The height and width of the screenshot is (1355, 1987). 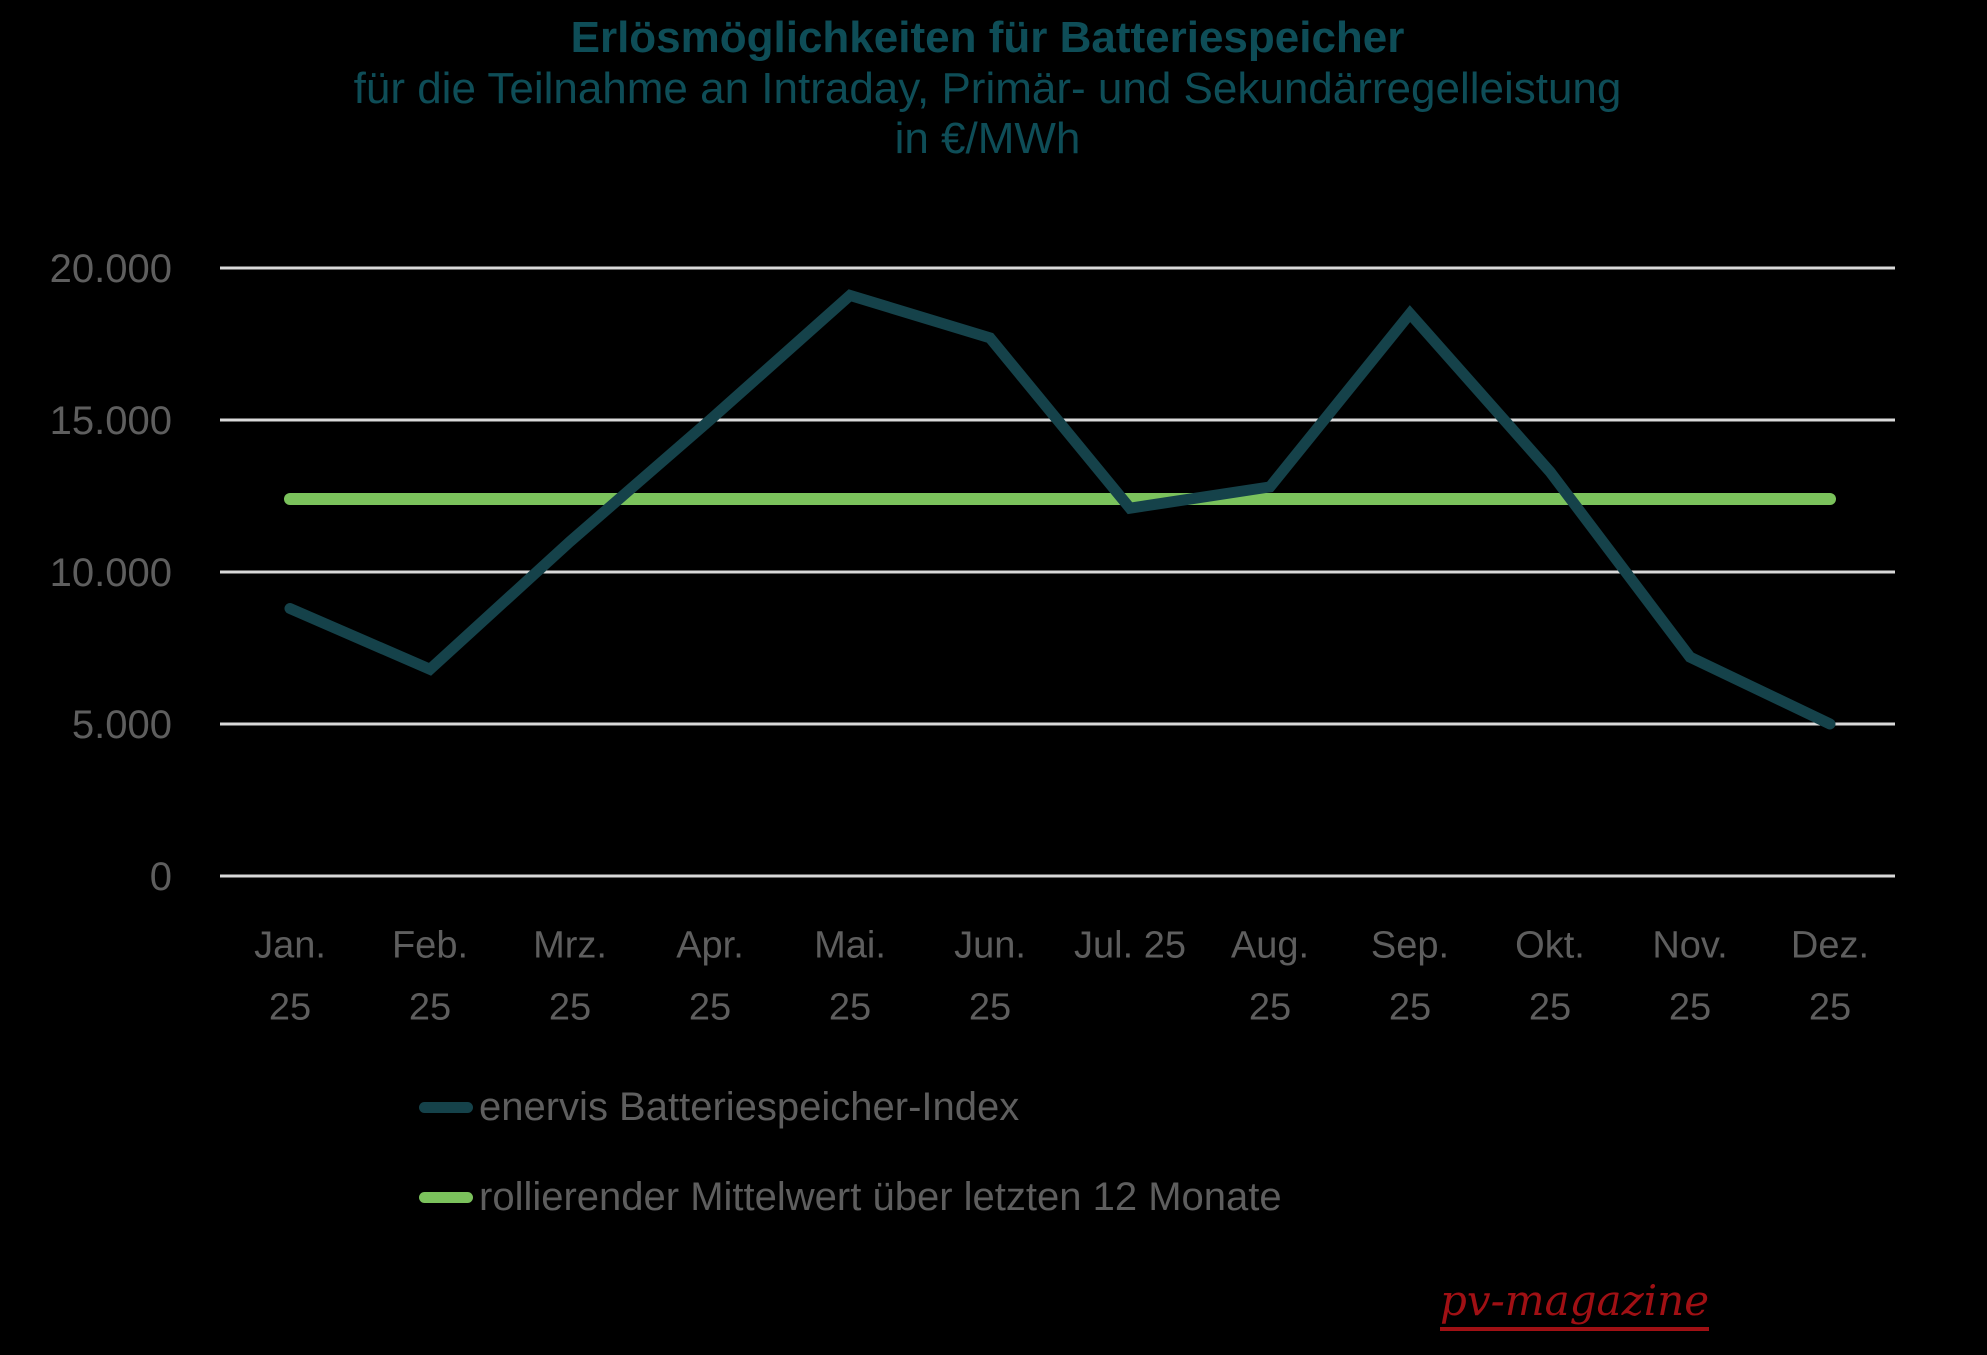 I want to click on x-tick-label: Okt., so click(x=1550, y=945).